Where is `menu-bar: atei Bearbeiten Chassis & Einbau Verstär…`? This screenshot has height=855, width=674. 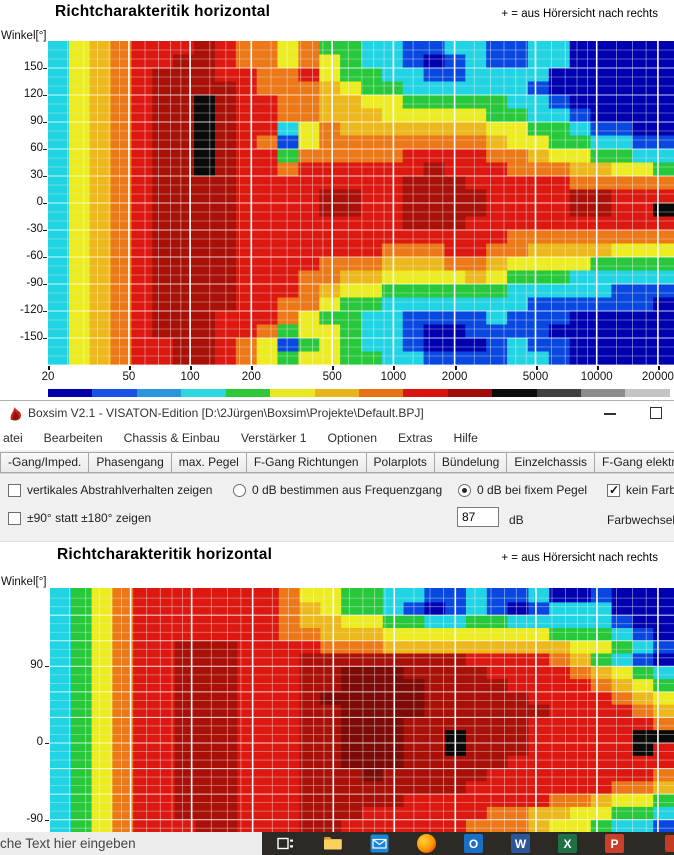
menu-bar: atei Bearbeiten Chassis & Einbau Verstär… is located at coordinates (337, 437).